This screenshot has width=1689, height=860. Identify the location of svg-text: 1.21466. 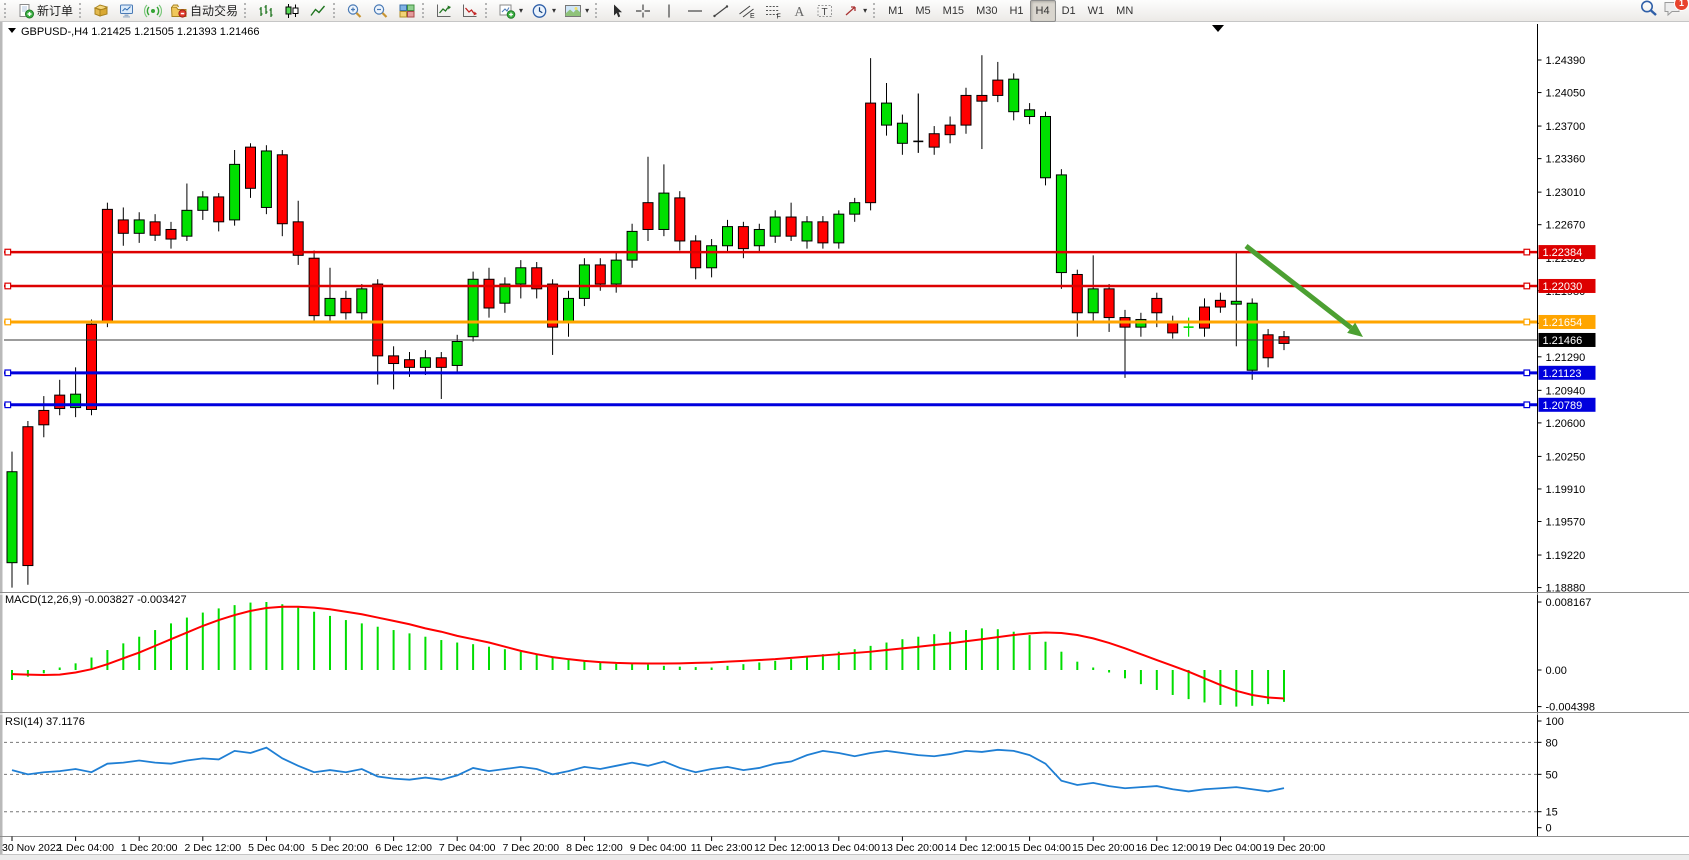
(1563, 341).